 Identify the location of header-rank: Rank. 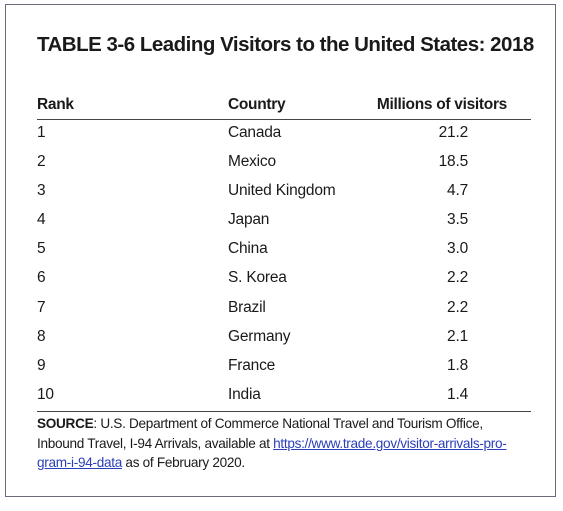
(55, 104).